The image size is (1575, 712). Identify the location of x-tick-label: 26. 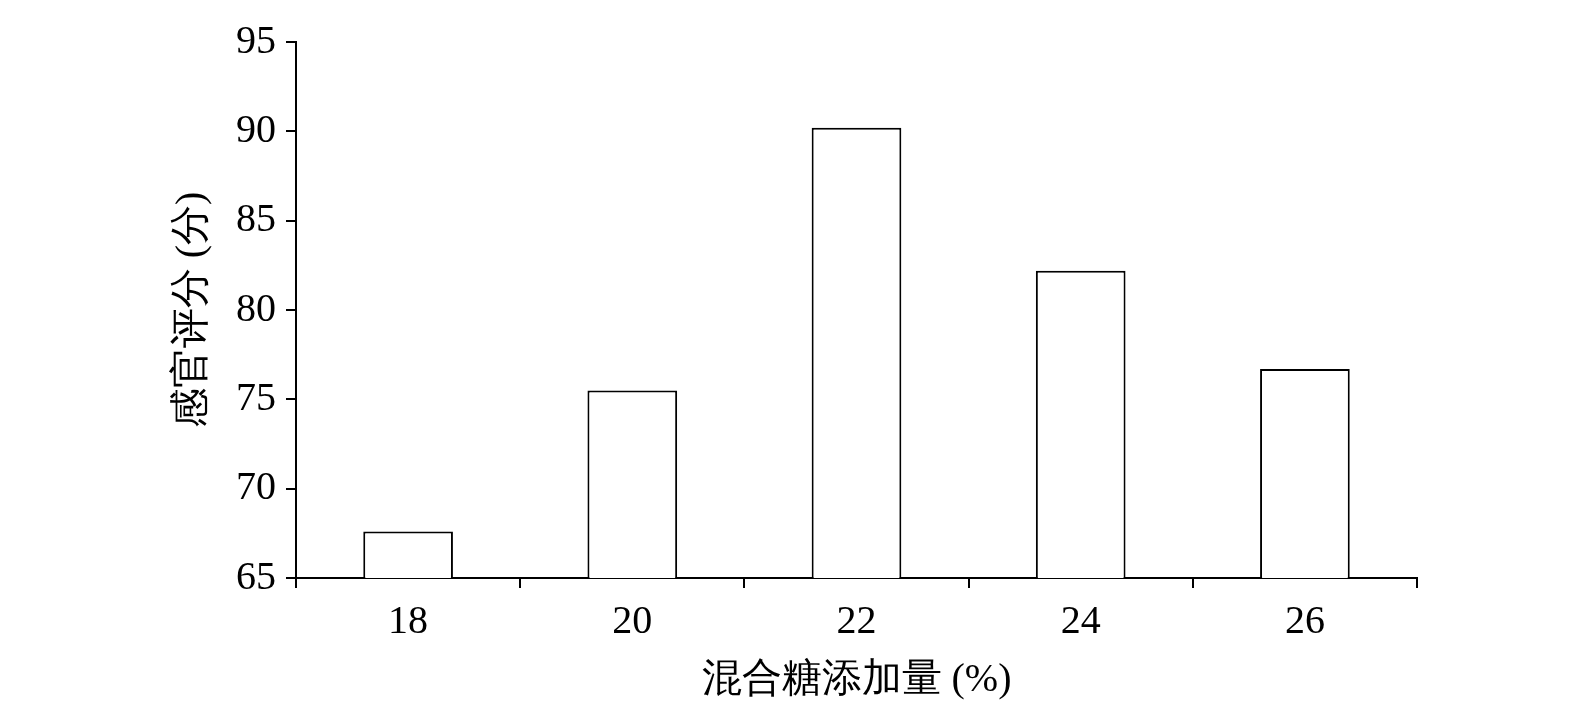
(1304, 619).